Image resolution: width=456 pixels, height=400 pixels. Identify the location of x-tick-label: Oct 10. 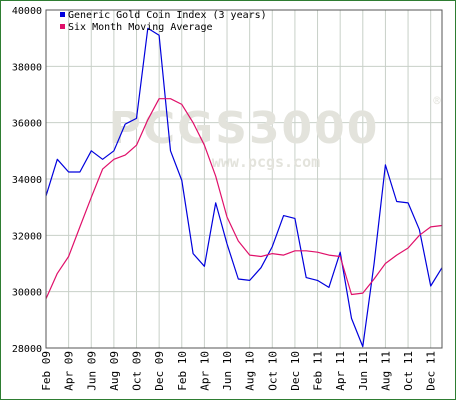
(272, 371).